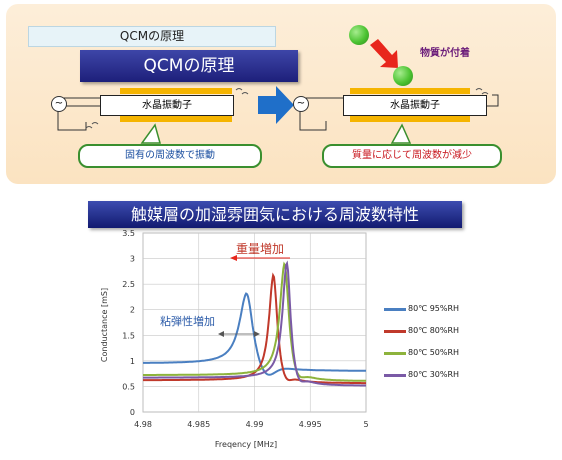 The height and width of the screenshot is (460, 562). What do you see at coordinates (221, 334) in the screenshot?
I see `viscoelastic-arrowhead-left-icon` at bounding box center [221, 334].